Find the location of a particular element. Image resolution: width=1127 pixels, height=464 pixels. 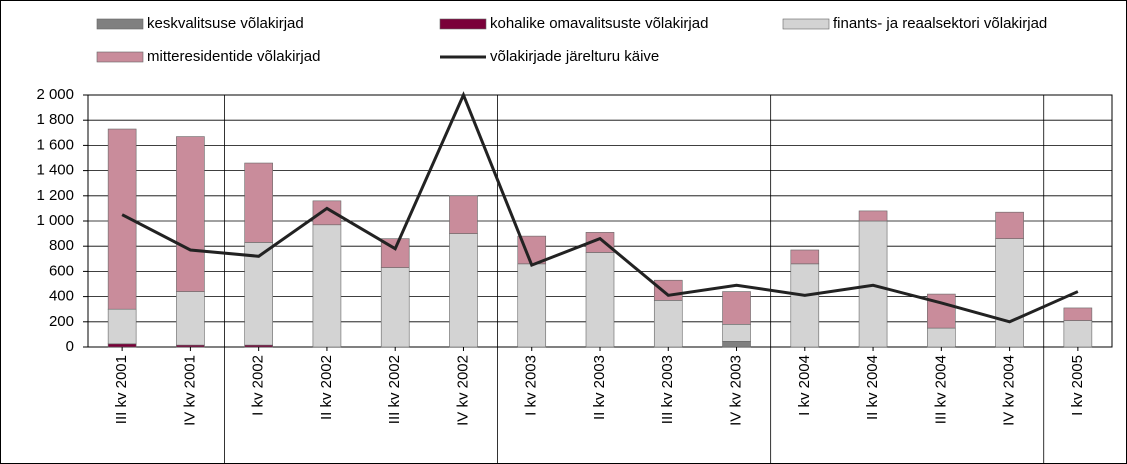

x-tick-label: III kv 2003 is located at coordinates (667, 389).